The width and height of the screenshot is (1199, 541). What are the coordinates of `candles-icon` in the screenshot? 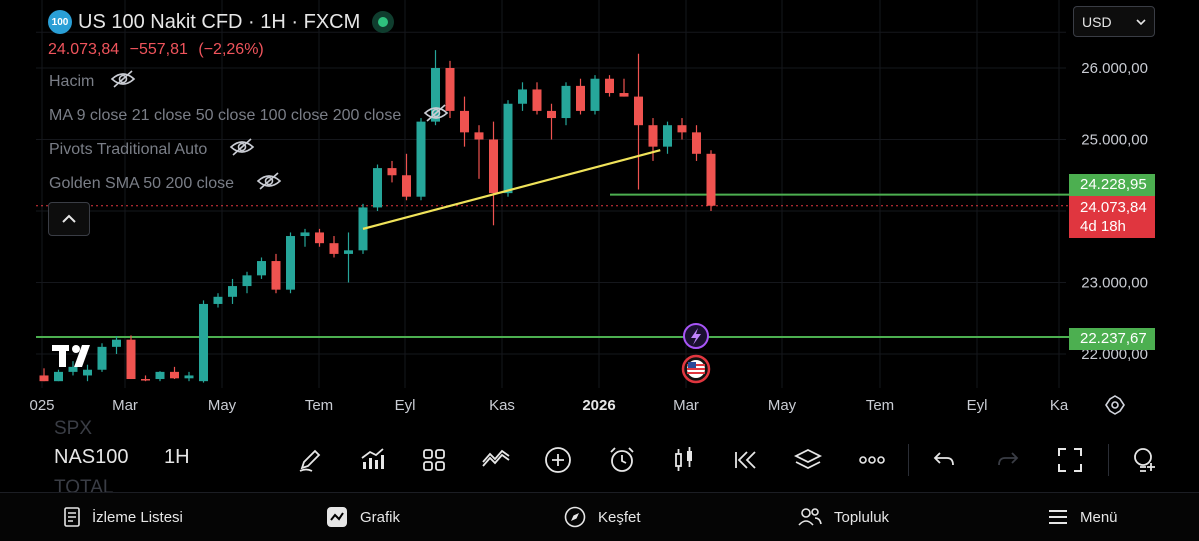 It's located at (684, 460).